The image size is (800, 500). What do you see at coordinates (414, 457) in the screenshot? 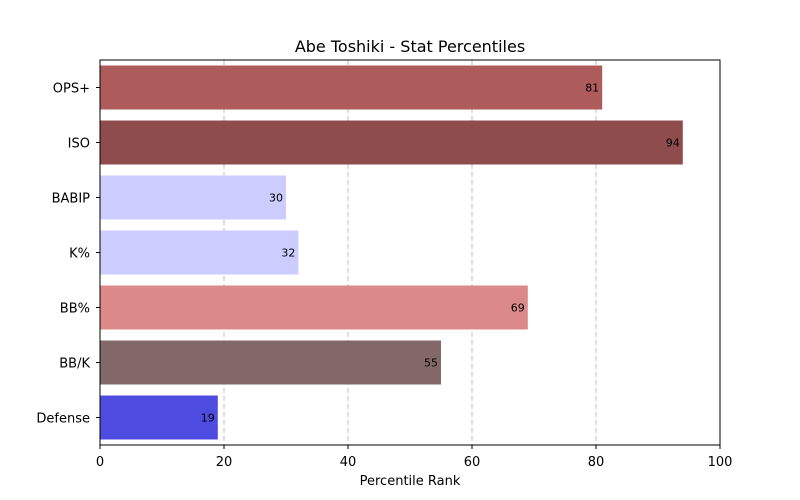
I see `x-axis-ticks: 0 20 40 60 80 100` at bounding box center [414, 457].